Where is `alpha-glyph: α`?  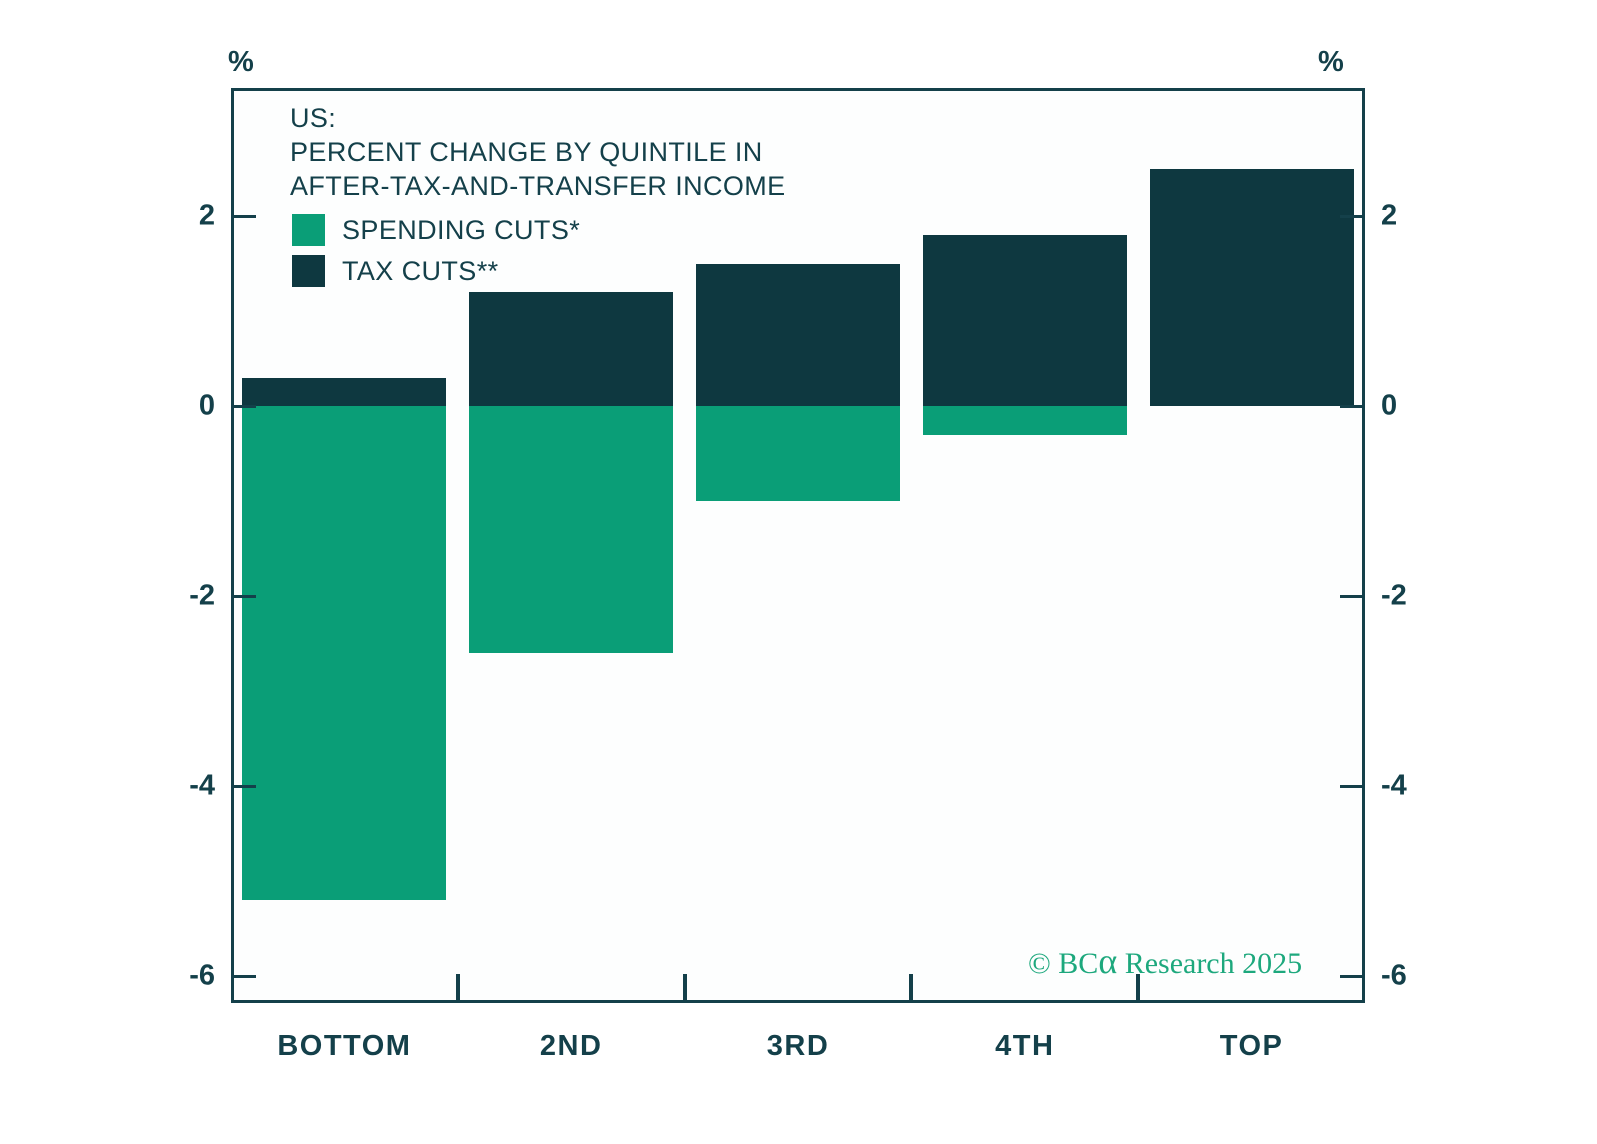 alpha-glyph: α is located at coordinates (1108, 961).